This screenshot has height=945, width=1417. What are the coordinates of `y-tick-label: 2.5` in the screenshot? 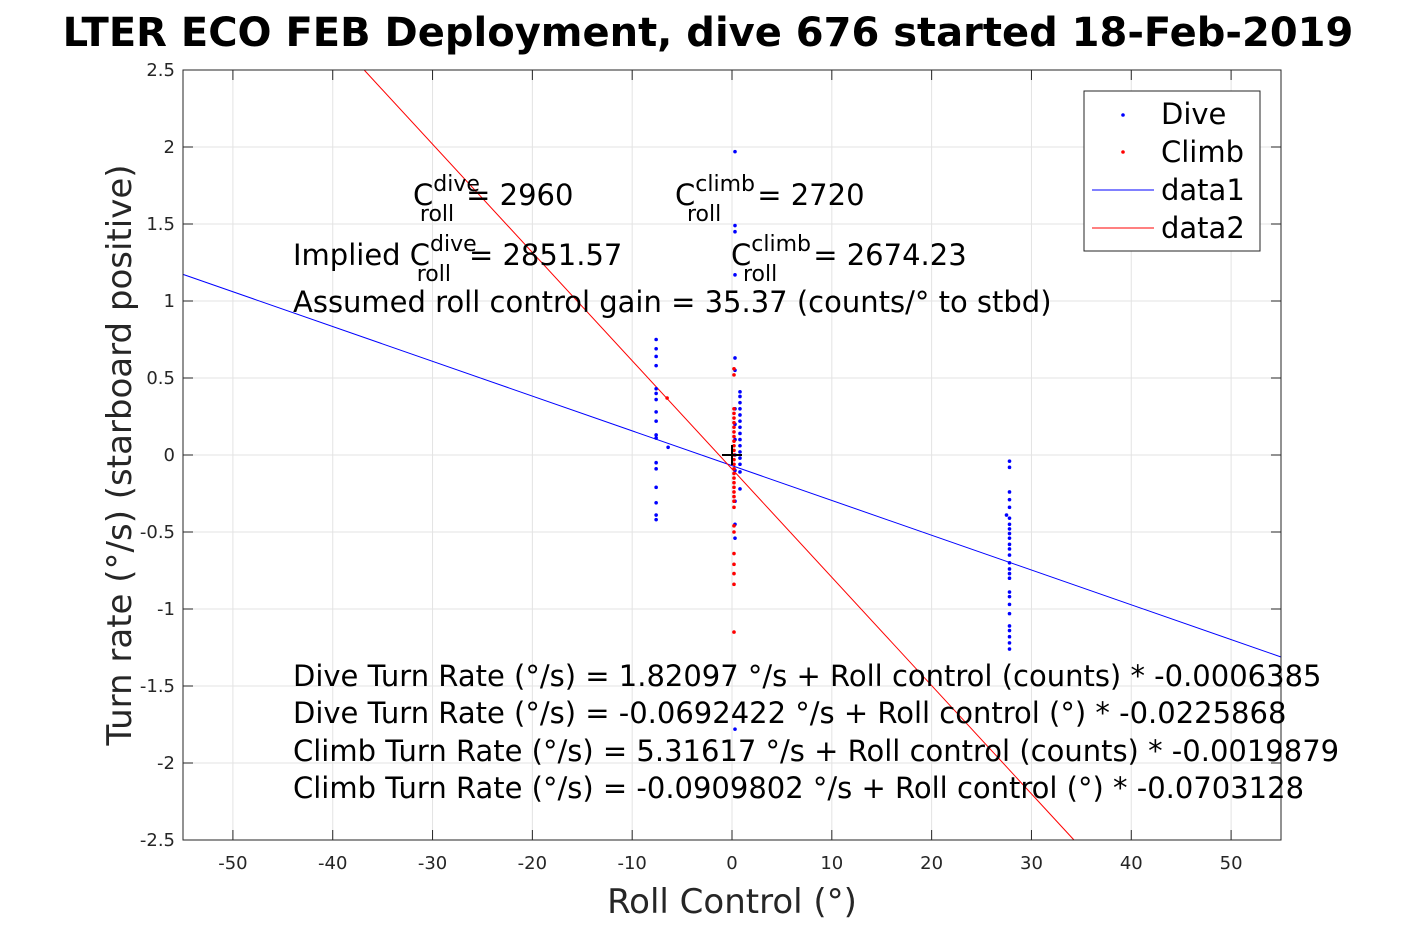 It's located at (160, 70).